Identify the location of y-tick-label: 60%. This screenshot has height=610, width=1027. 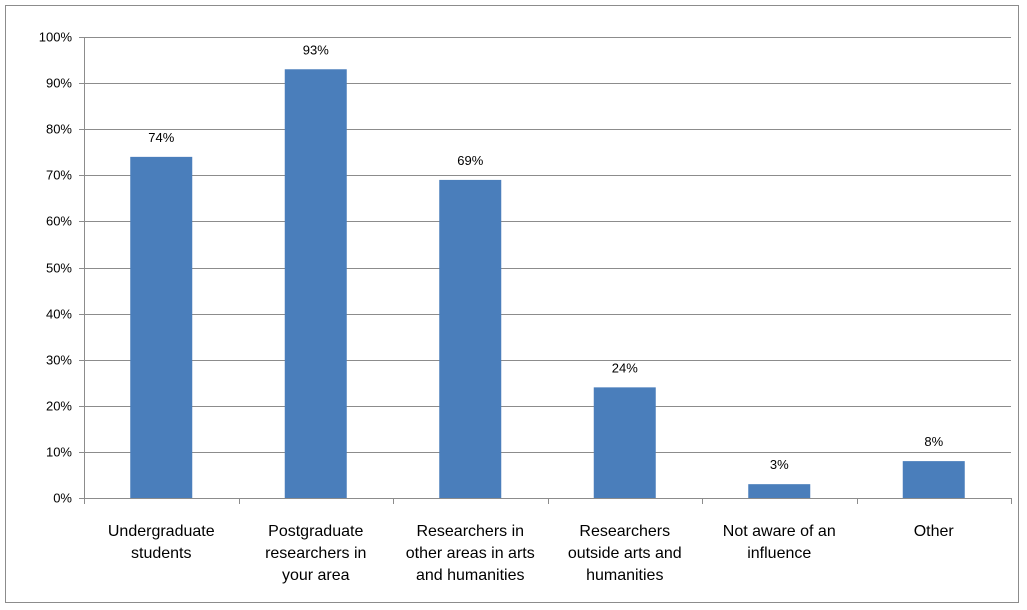
(59, 221).